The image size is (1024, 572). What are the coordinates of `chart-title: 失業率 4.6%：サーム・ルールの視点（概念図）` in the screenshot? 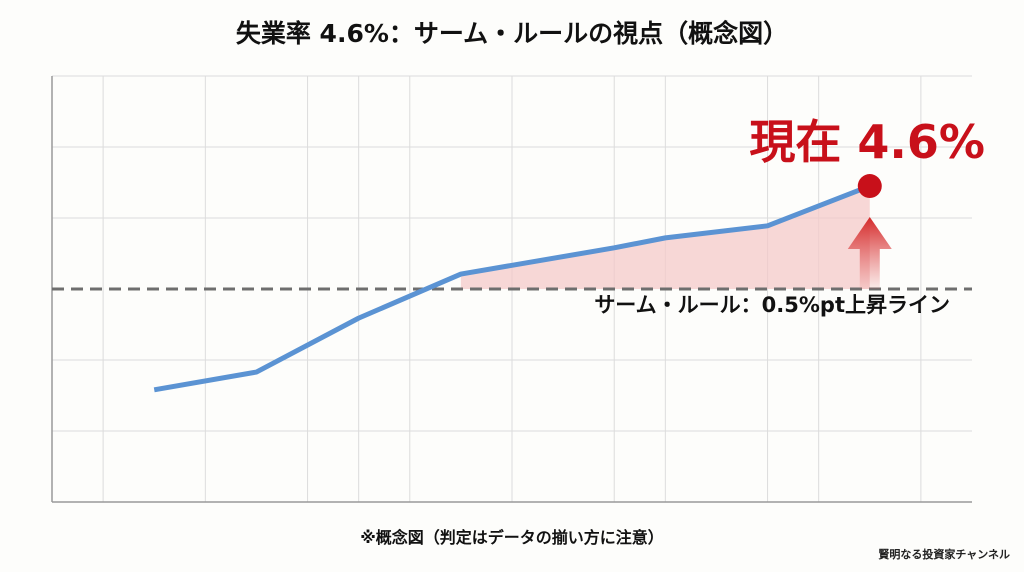 It's located at (512, 33).